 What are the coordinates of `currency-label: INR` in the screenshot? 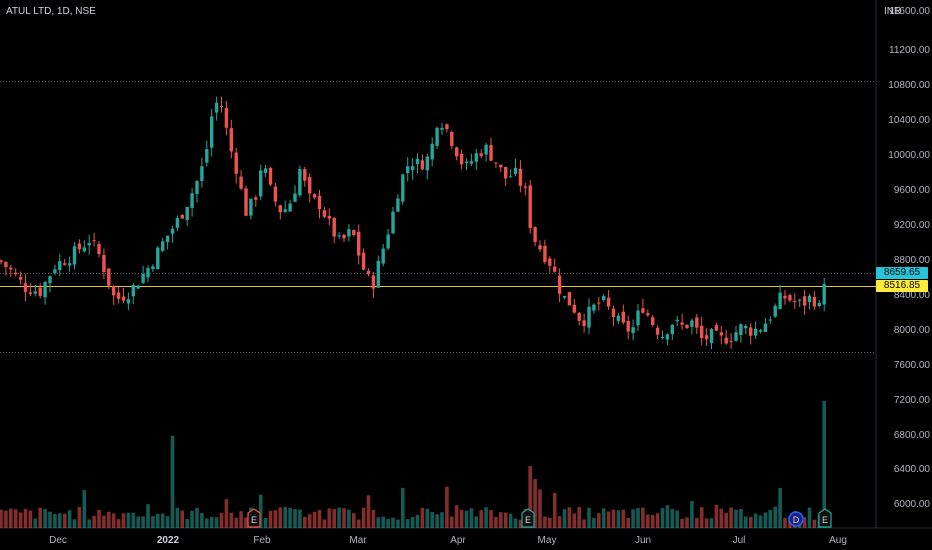 It's located at (893, 11).